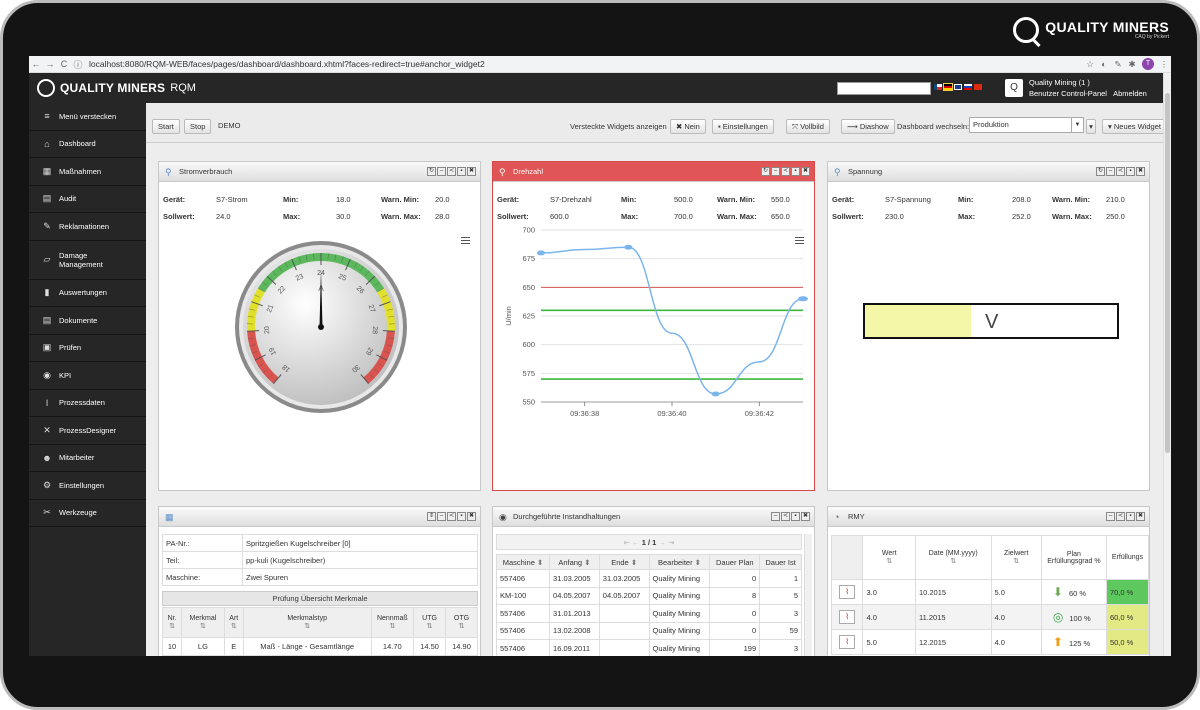 Image resolution: width=1200 pixels, height=710 pixels. I want to click on column-header: Art ⇅, so click(233, 622).